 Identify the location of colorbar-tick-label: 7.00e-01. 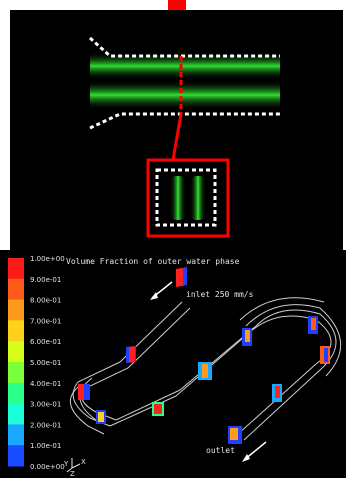
(45, 321).